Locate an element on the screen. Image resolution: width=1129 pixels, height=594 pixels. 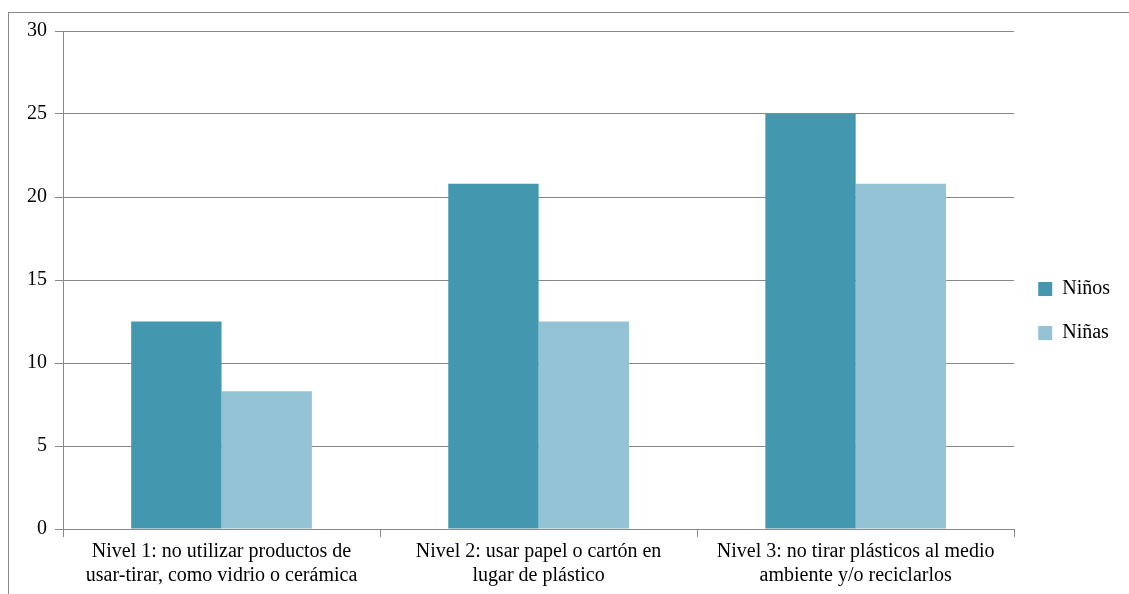
y-tick-label: 10 is located at coordinates (37, 361).